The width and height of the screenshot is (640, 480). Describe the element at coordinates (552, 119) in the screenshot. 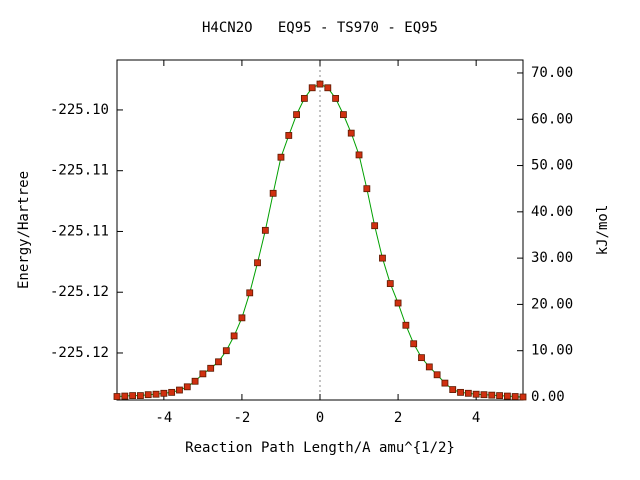

I see `y2-tick-label: 60.00` at that location.